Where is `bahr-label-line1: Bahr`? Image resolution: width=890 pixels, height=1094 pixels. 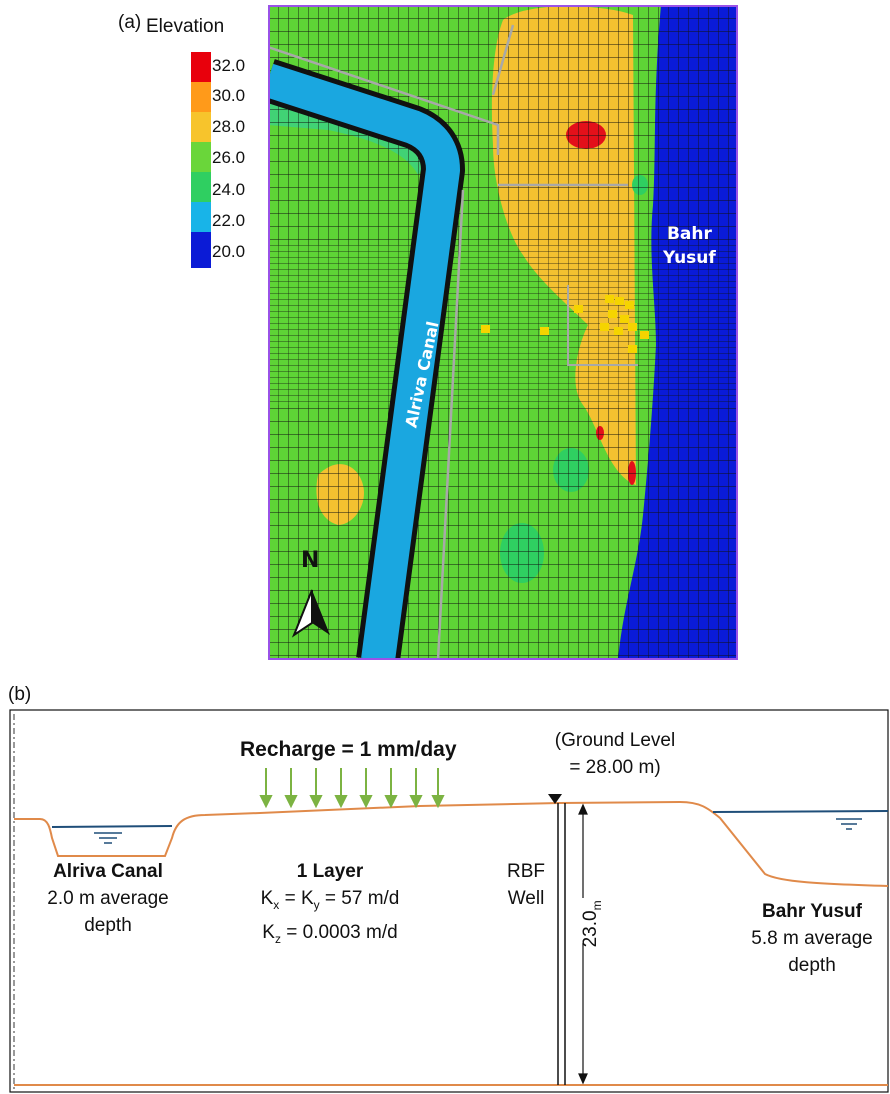
bahr-label-line1: Bahr is located at coordinates (689, 234).